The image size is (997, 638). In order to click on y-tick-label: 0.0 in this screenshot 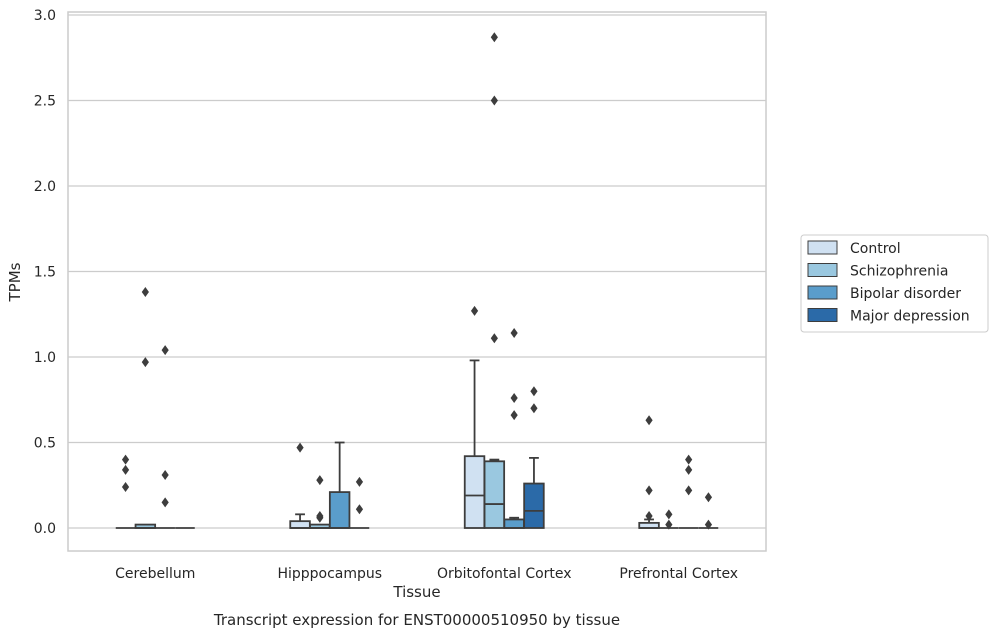, I will do `click(45, 529)`.